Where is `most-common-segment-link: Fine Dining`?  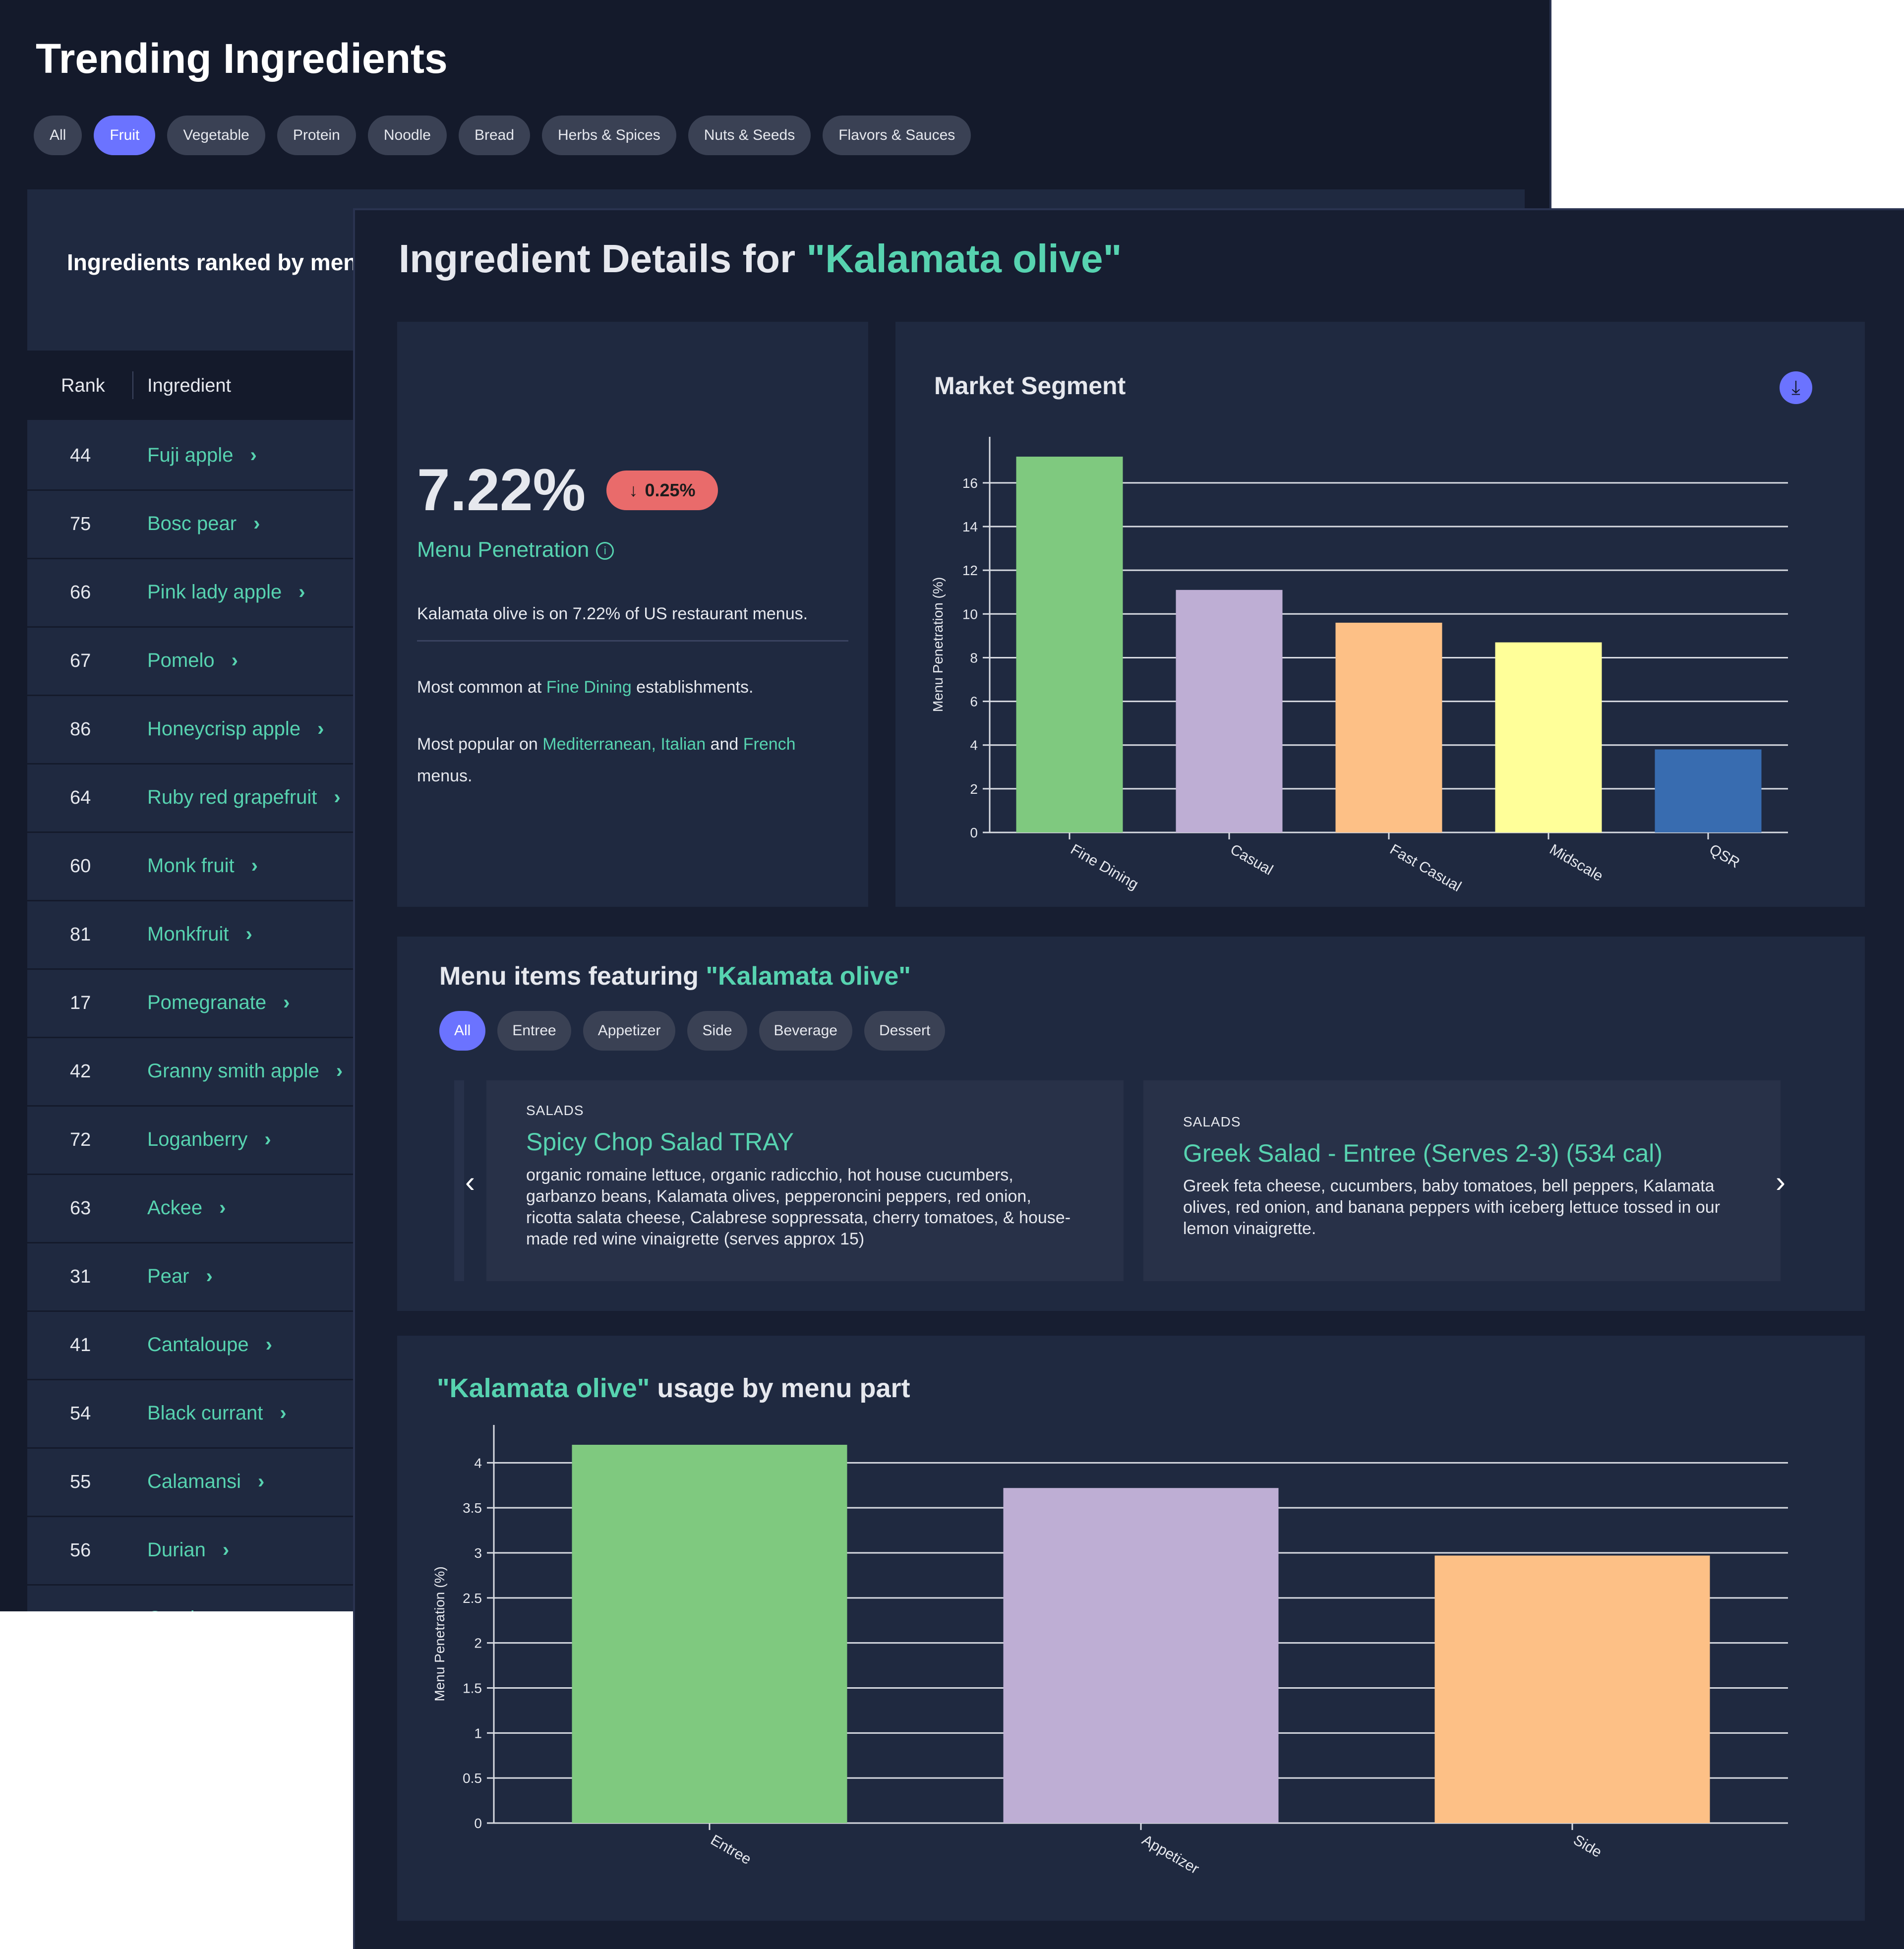
most-common-segment-link: Fine Dining is located at coordinates (589, 688).